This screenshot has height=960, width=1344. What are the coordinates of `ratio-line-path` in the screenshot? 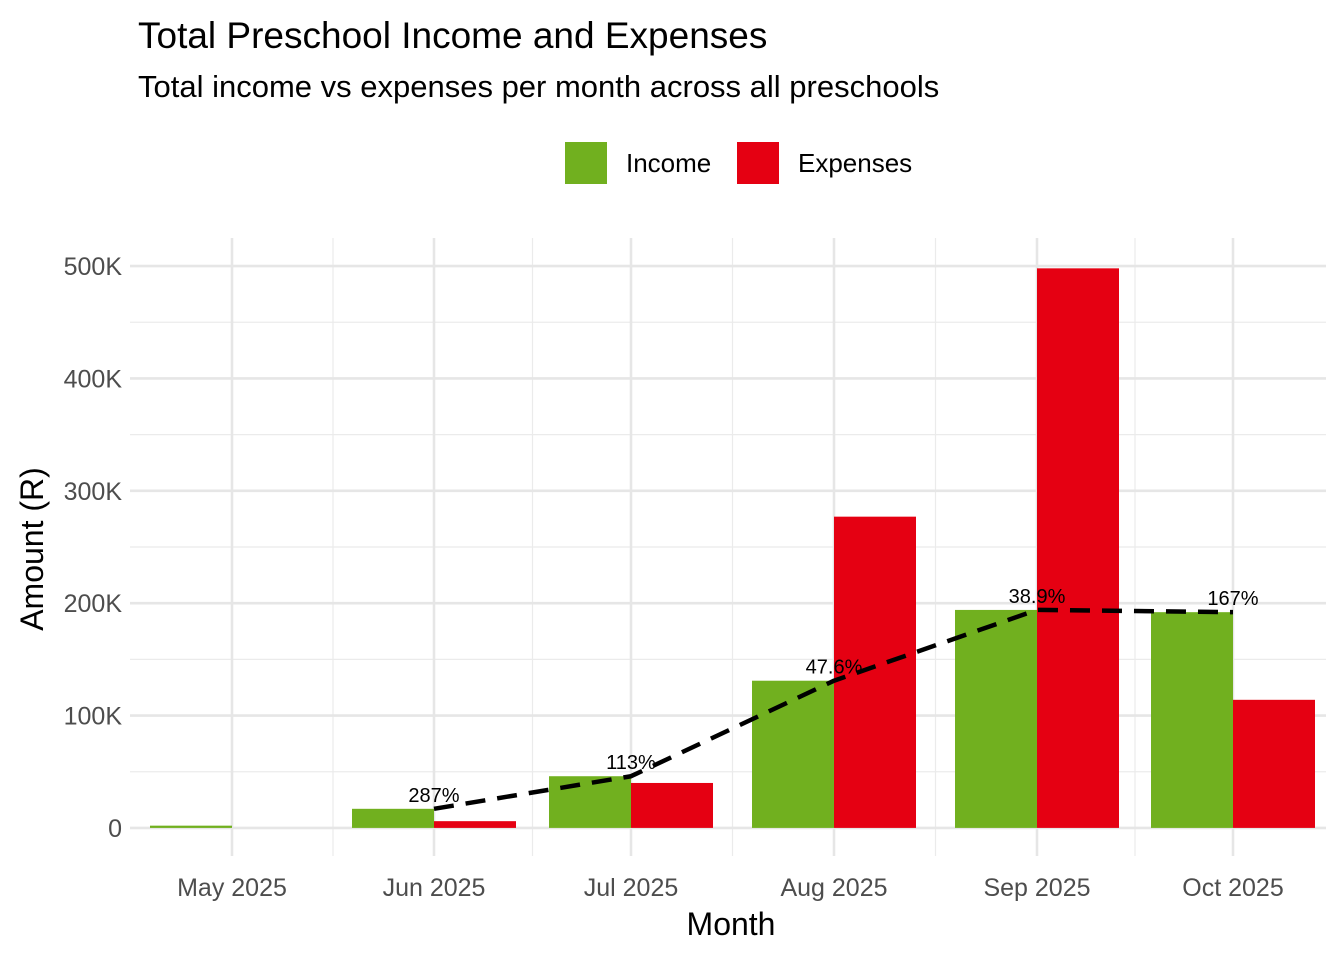 It's located at (833, 709).